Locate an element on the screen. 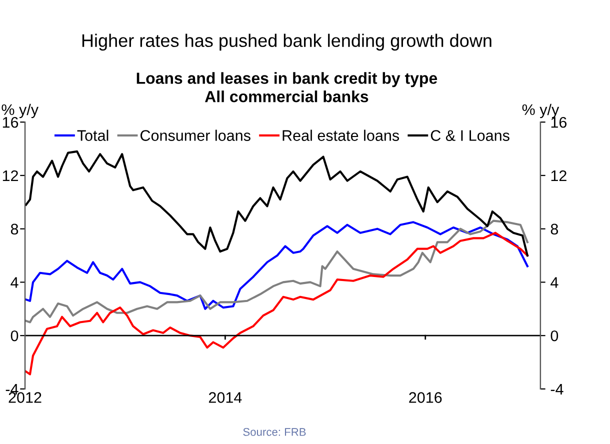 The height and width of the screenshot is (444, 610). y-axis-title: % y/y is located at coordinates (20, 111).